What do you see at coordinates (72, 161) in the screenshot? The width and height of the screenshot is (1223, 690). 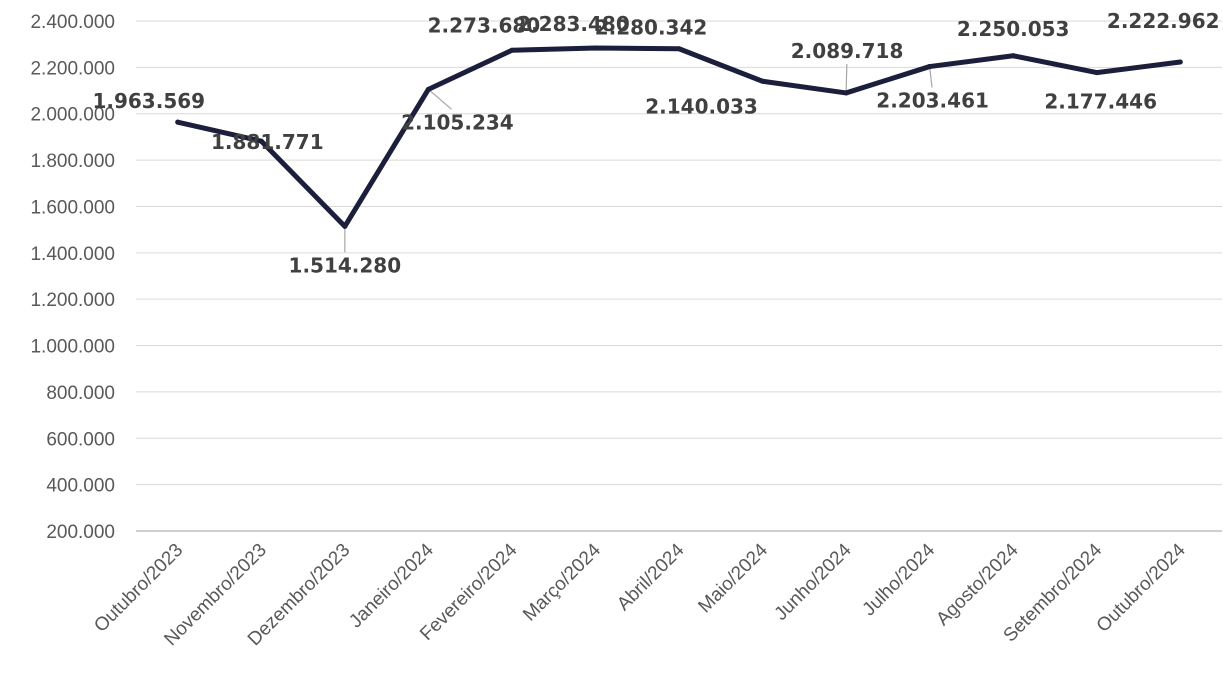 I see `y-tick-label: 1.800.000` at bounding box center [72, 161].